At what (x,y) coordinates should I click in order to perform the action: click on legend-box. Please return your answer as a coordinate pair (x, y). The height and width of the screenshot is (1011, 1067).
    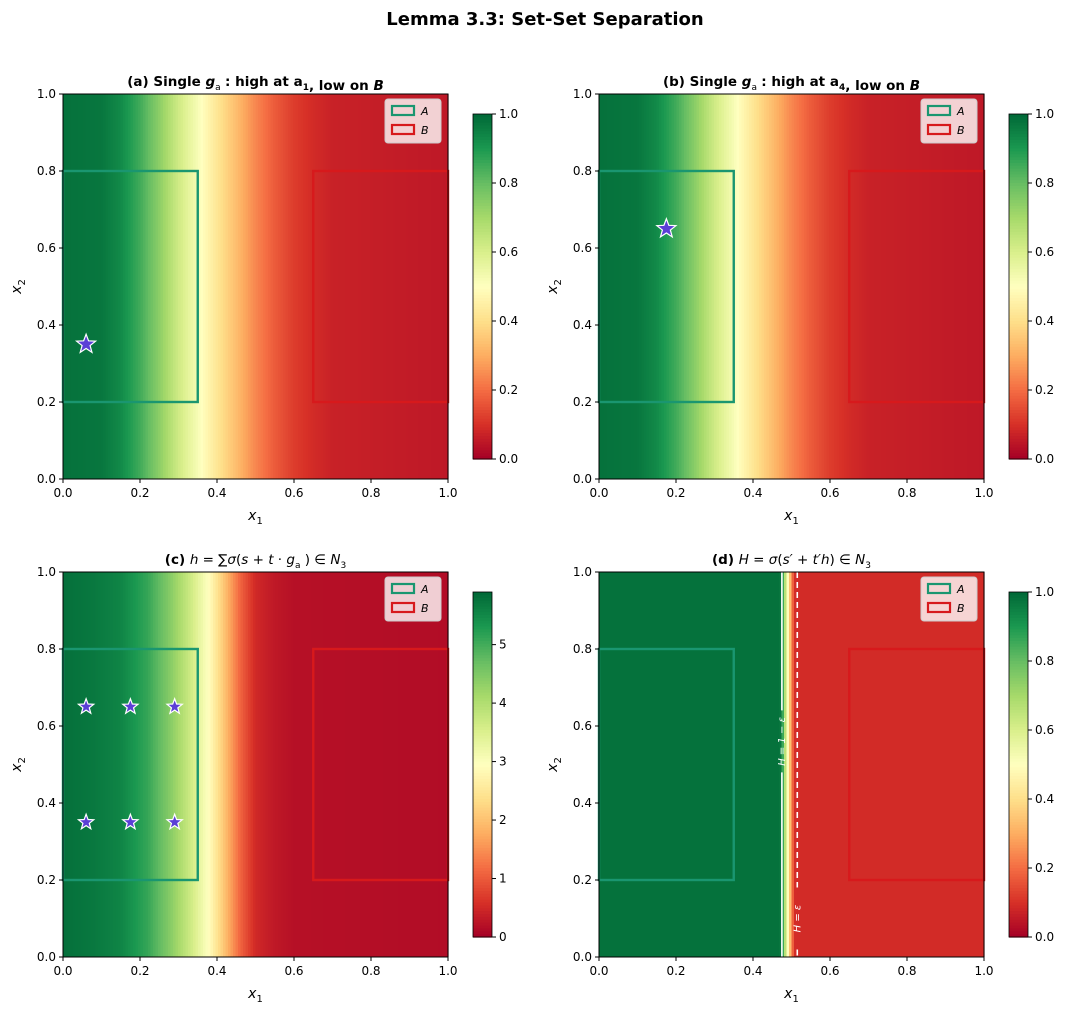
    Looking at the image, I should click on (413, 599).